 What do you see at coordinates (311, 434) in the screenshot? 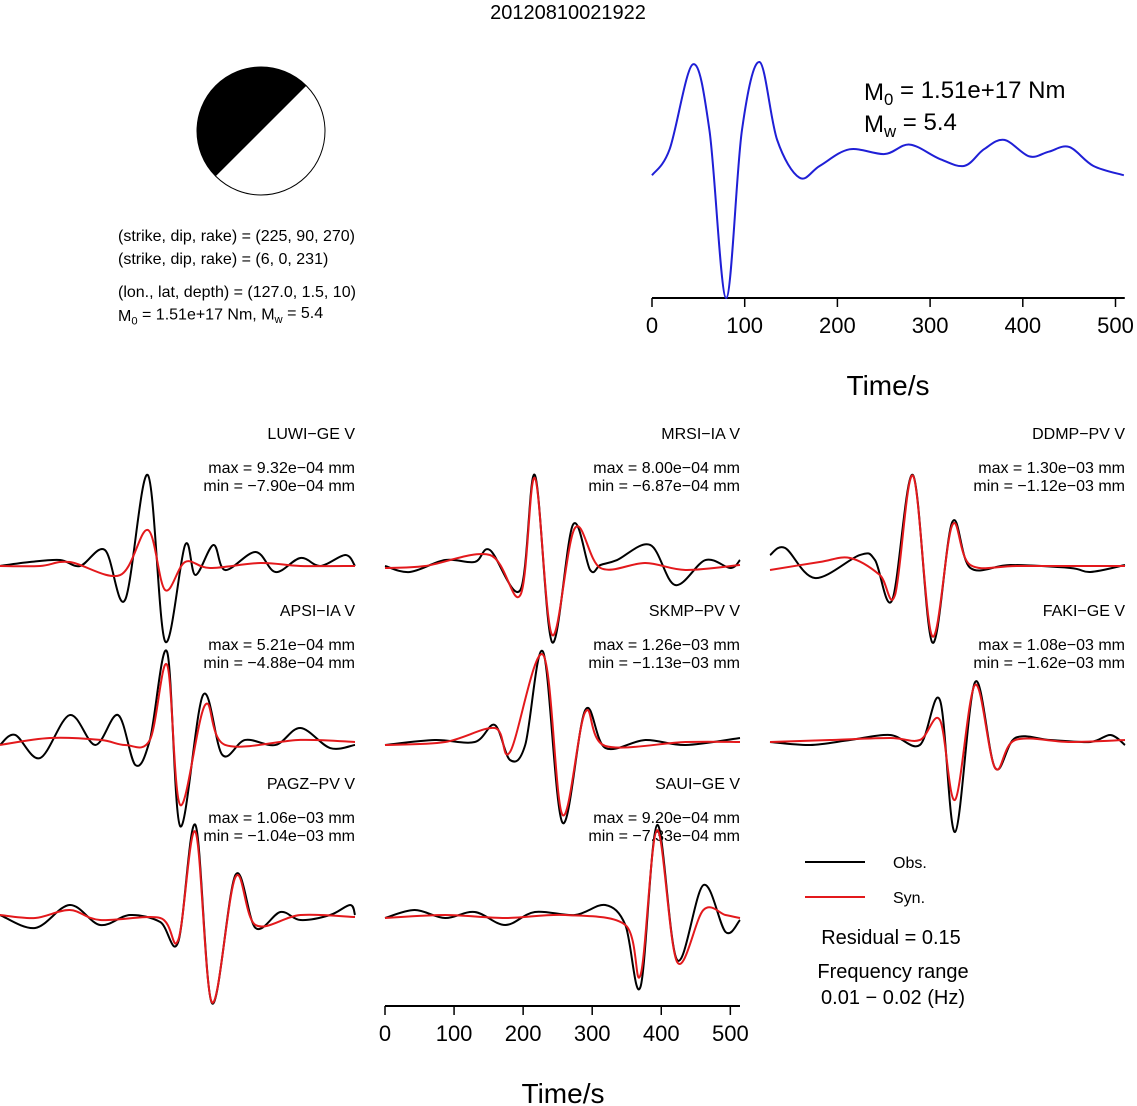
I see `station-label: LUWI−GE V` at bounding box center [311, 434].